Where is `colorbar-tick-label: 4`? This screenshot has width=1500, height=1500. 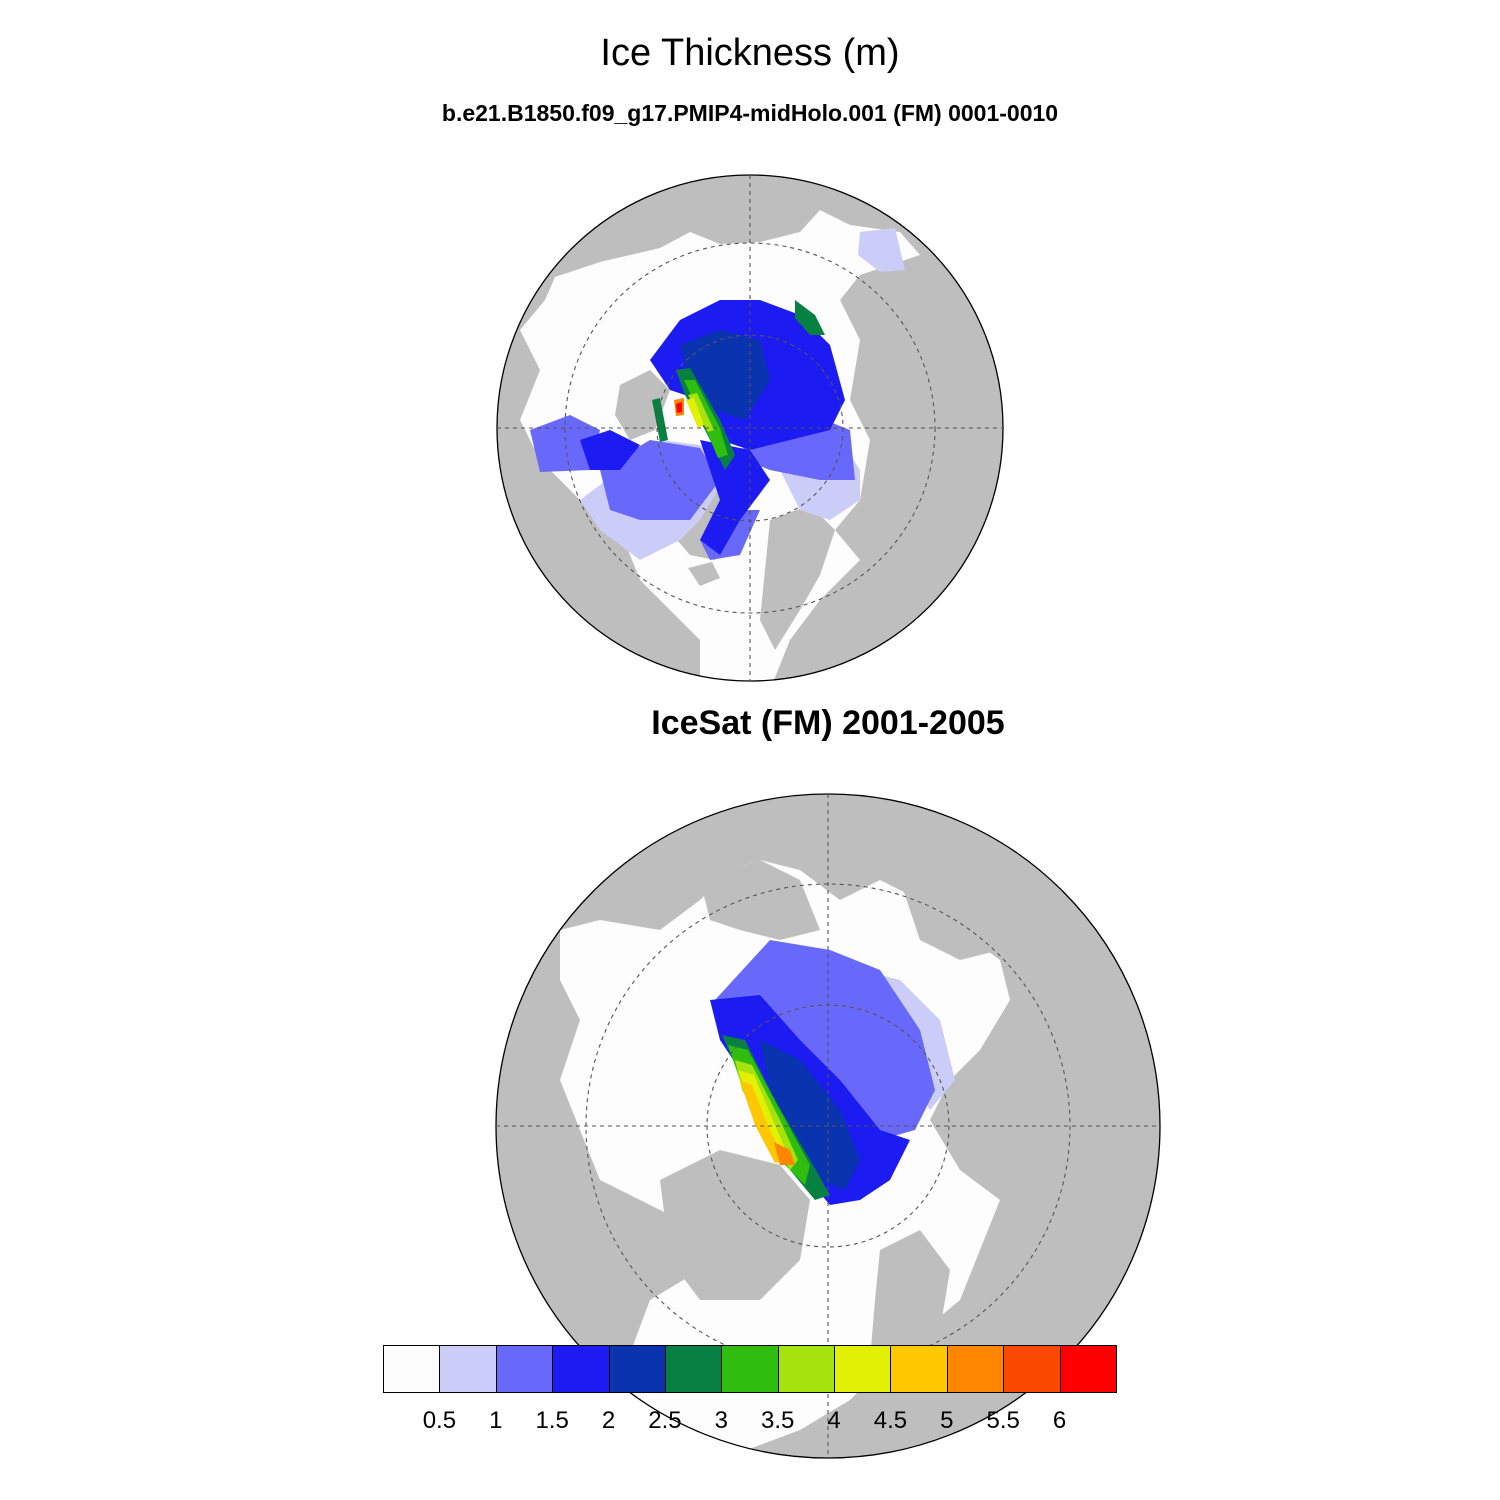 colorbar-tick-label: 4 is located at coordinates (834, 1420).